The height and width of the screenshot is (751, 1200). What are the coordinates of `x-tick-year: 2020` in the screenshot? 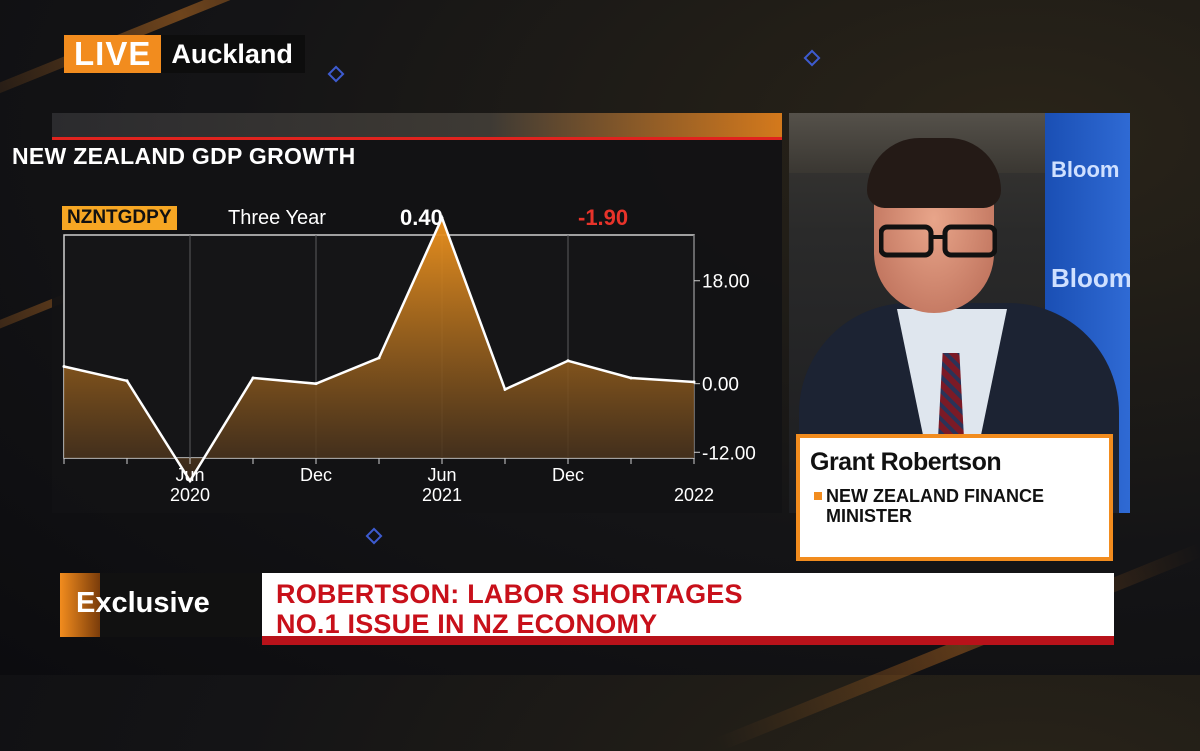 It's located at (190, 495).